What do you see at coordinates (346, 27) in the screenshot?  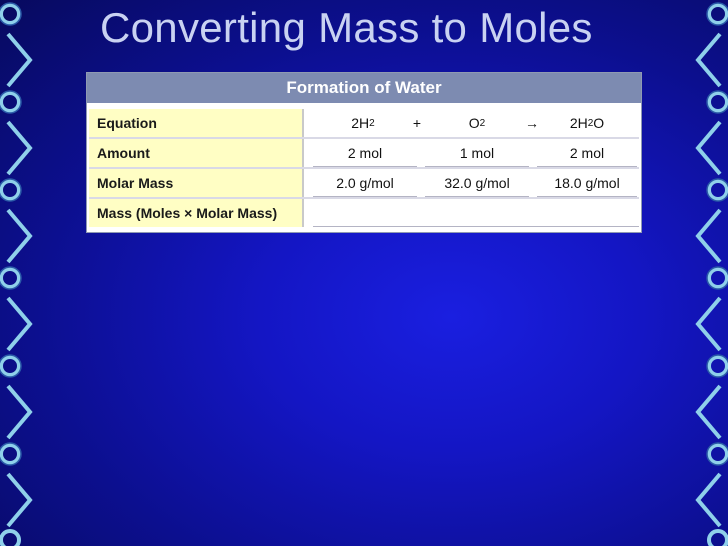 I see `slide-title: Converting Mass to Moles` at bounding box center [346, 27].